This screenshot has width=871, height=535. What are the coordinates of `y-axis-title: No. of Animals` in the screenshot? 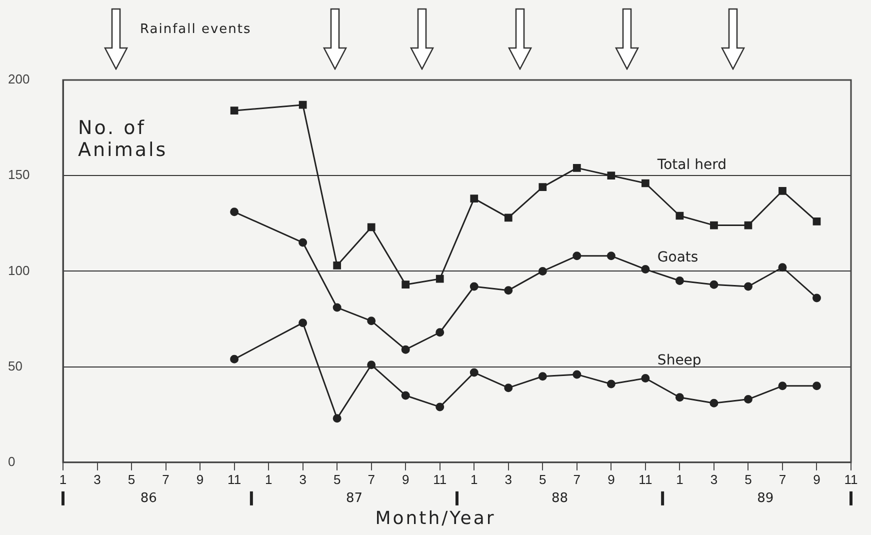 It's located at (123, 139).